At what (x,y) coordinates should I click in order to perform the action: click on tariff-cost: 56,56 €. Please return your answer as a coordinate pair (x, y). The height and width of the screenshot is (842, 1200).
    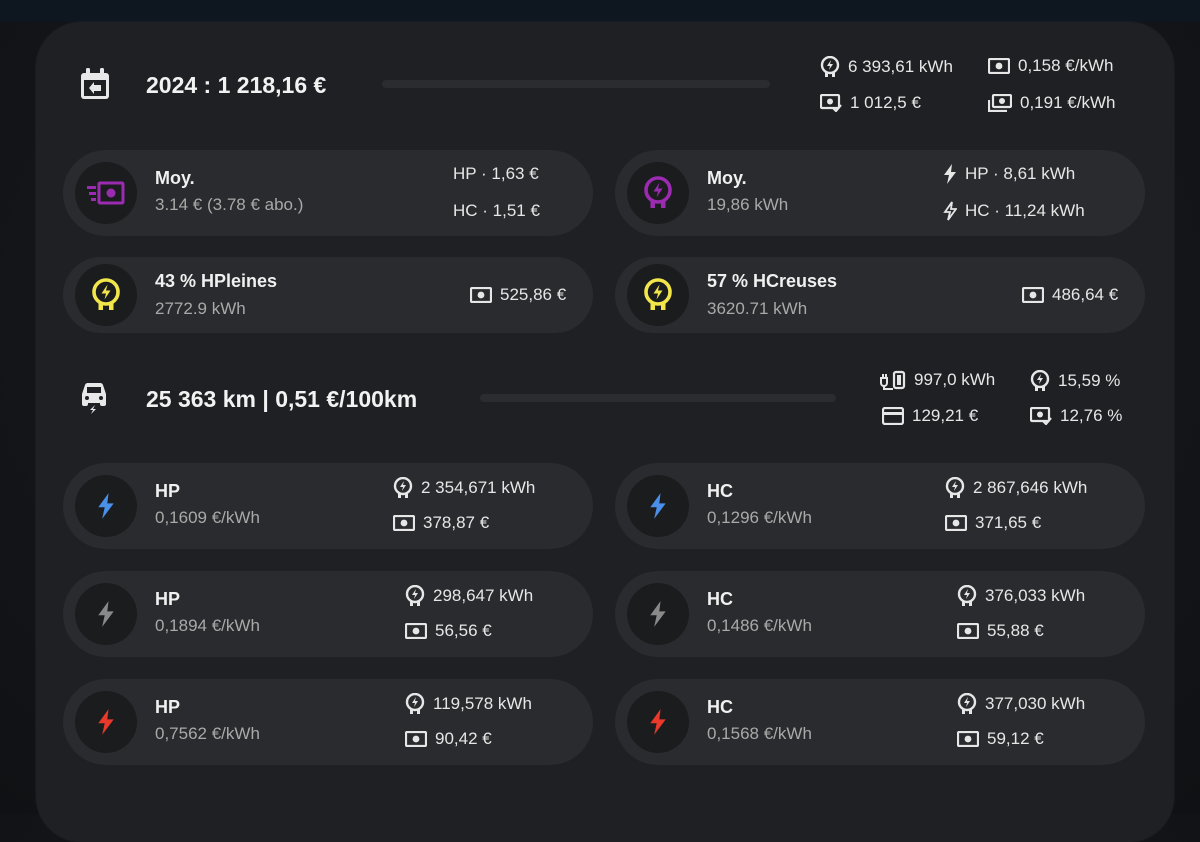
    Looking at the image, I should click on (448, 631).